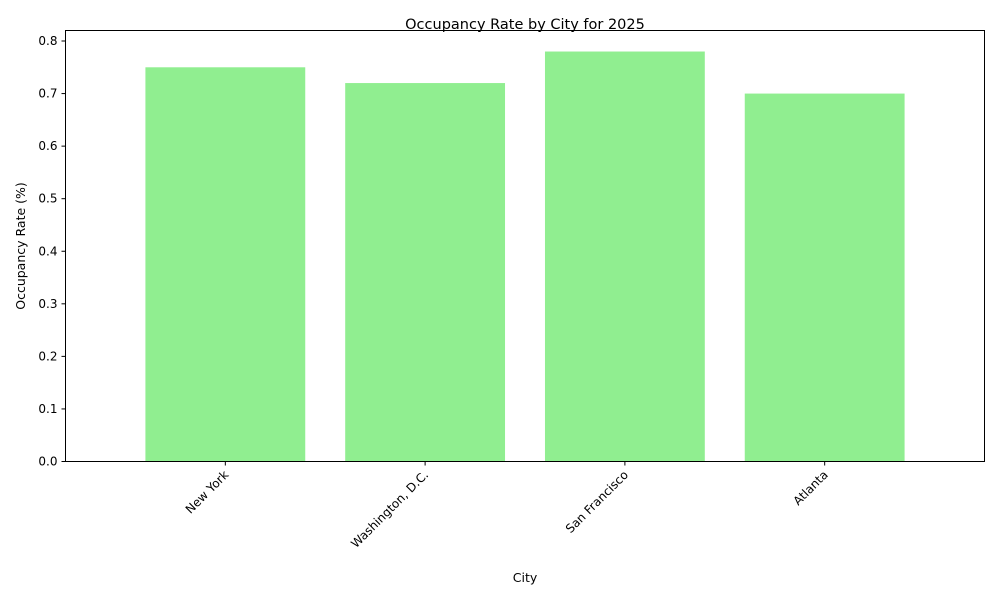  What do you see at coordinates (824, 277) in the screenshot?
I see `bar-atlanta` at bounding box center [824, 277].